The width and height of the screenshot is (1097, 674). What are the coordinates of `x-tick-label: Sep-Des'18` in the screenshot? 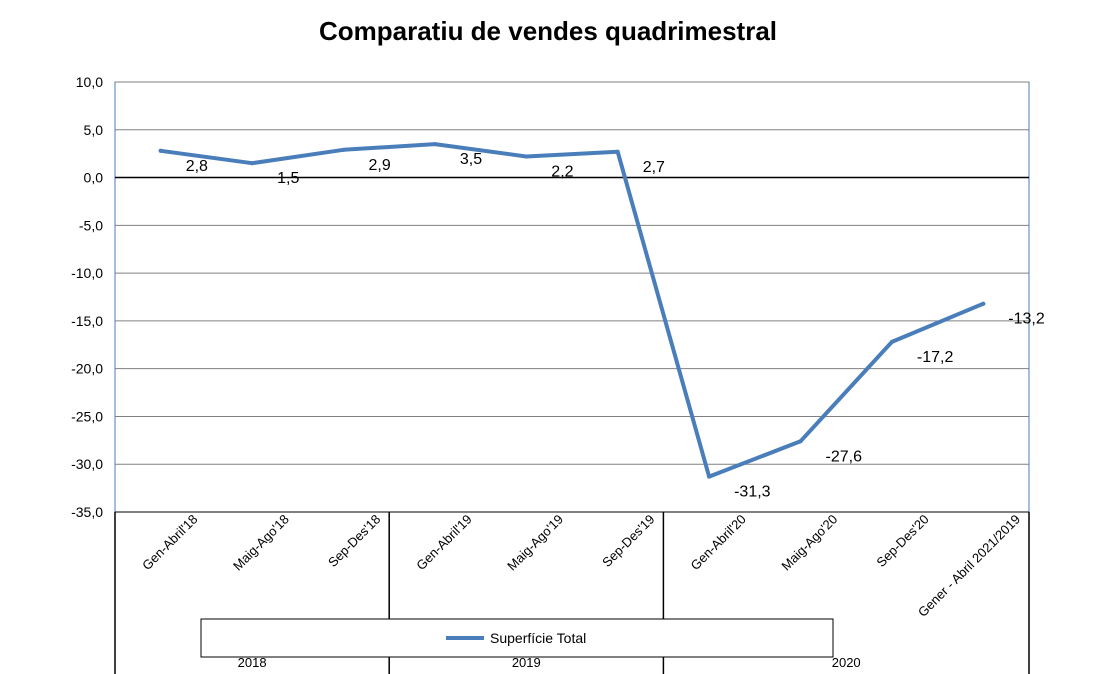 It's located at (354, 541).